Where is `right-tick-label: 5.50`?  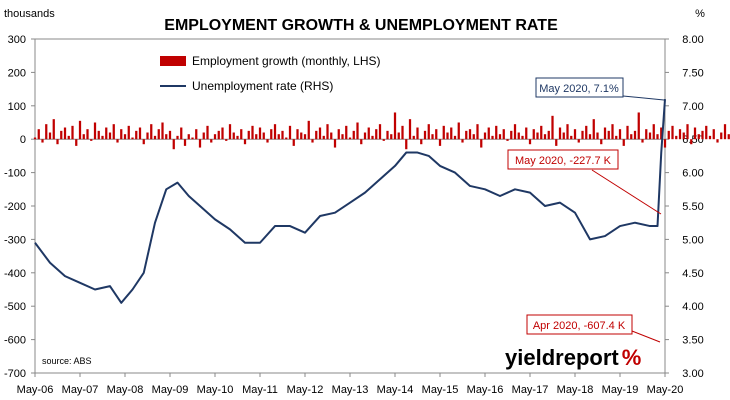
right-tick-label: 5.50 is located at coordinates (692, 207).